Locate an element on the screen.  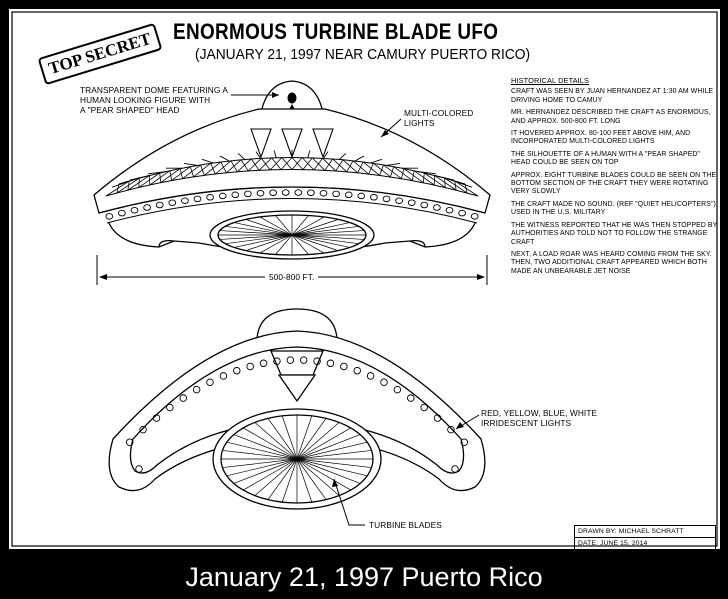
dome-label-line: A "PEAR SHAPED" HEAD is located at coordinates (130, 110).